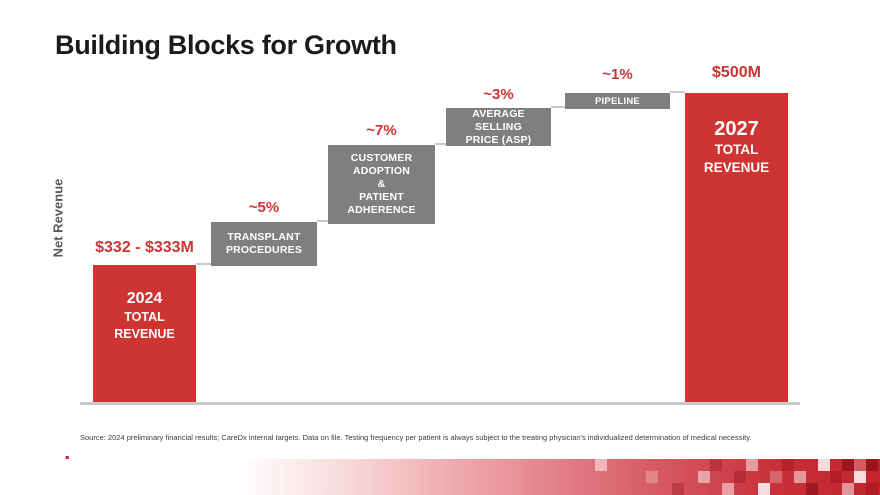 The width and height of the screenshot is (880, 495). I want to click on block-transplant-label: TRANSPLANT PROCEDURES, so click(264, 243).